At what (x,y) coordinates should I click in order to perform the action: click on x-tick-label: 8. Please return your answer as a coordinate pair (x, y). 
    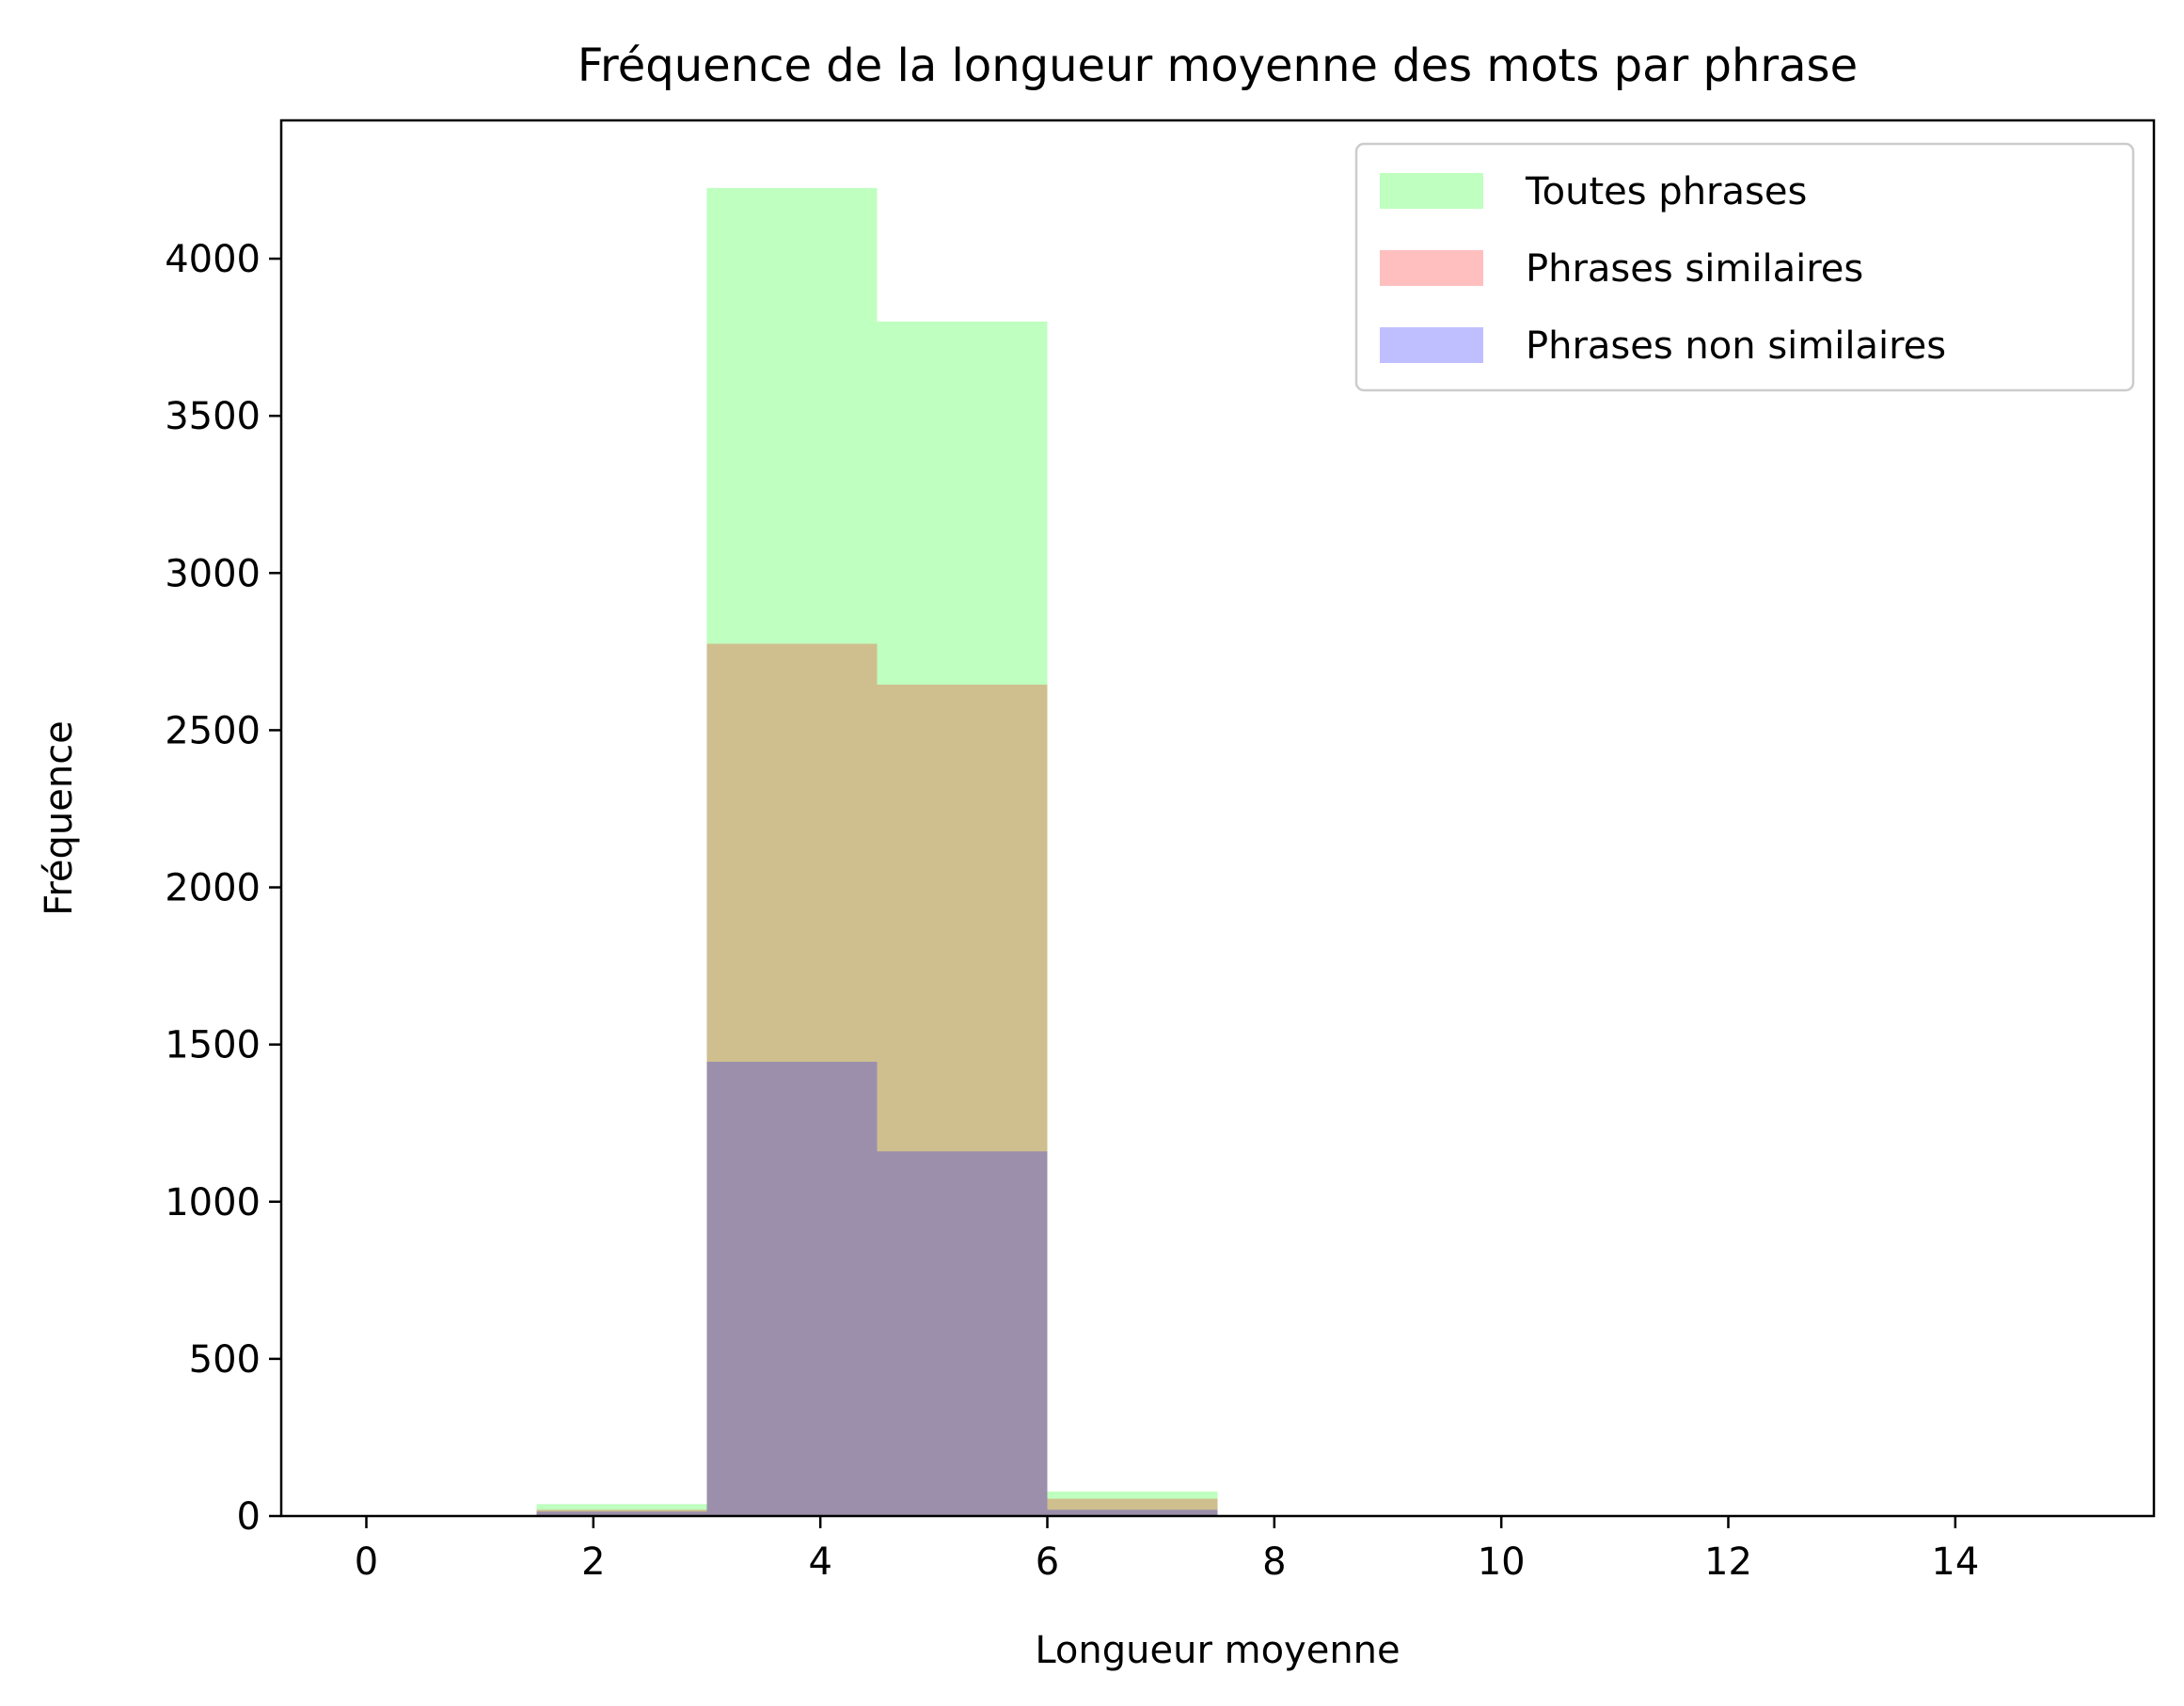
    Looking at the image, I should click on (1274, 1562).